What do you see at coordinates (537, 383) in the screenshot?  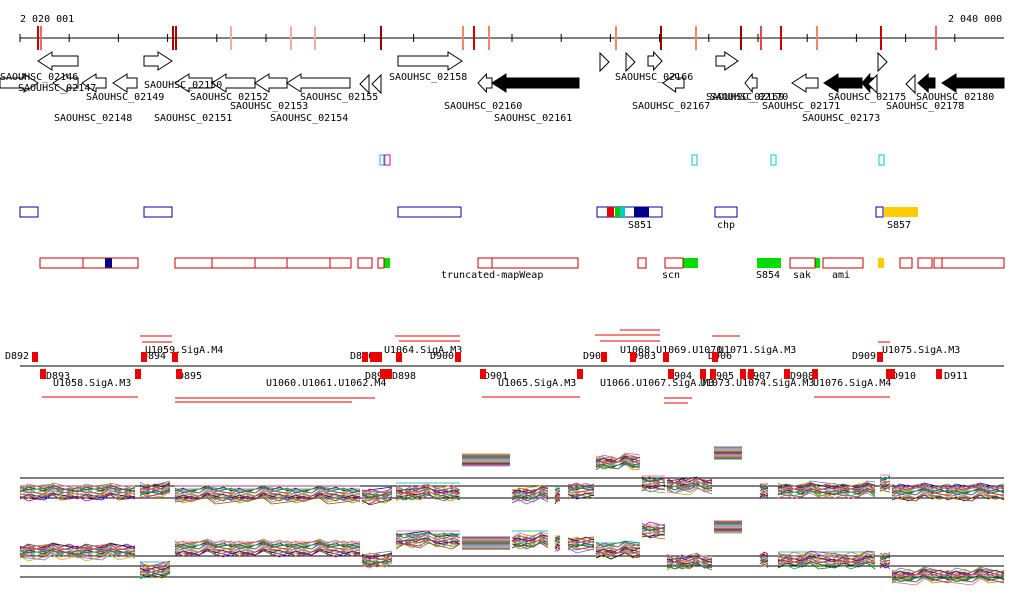 I see `reg-label: U1065.SigA.M3` at bounding box center [537, 383].